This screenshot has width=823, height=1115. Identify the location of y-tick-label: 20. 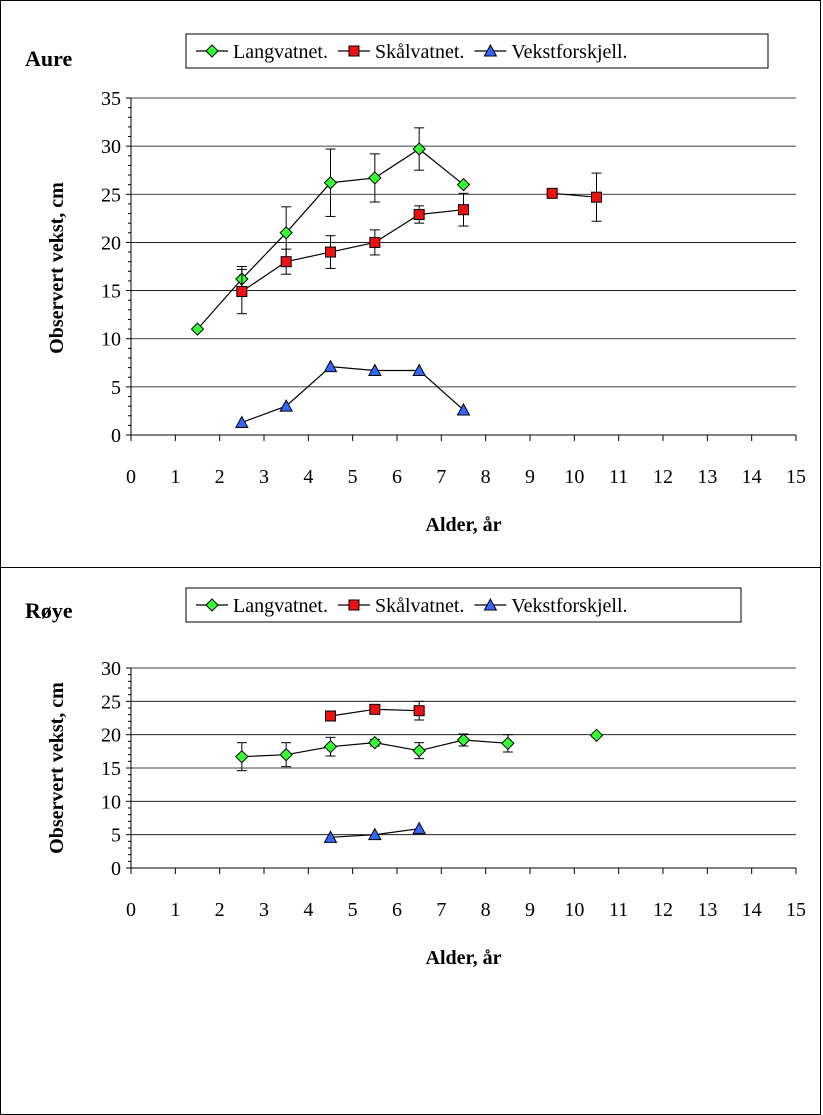
(111, 243).